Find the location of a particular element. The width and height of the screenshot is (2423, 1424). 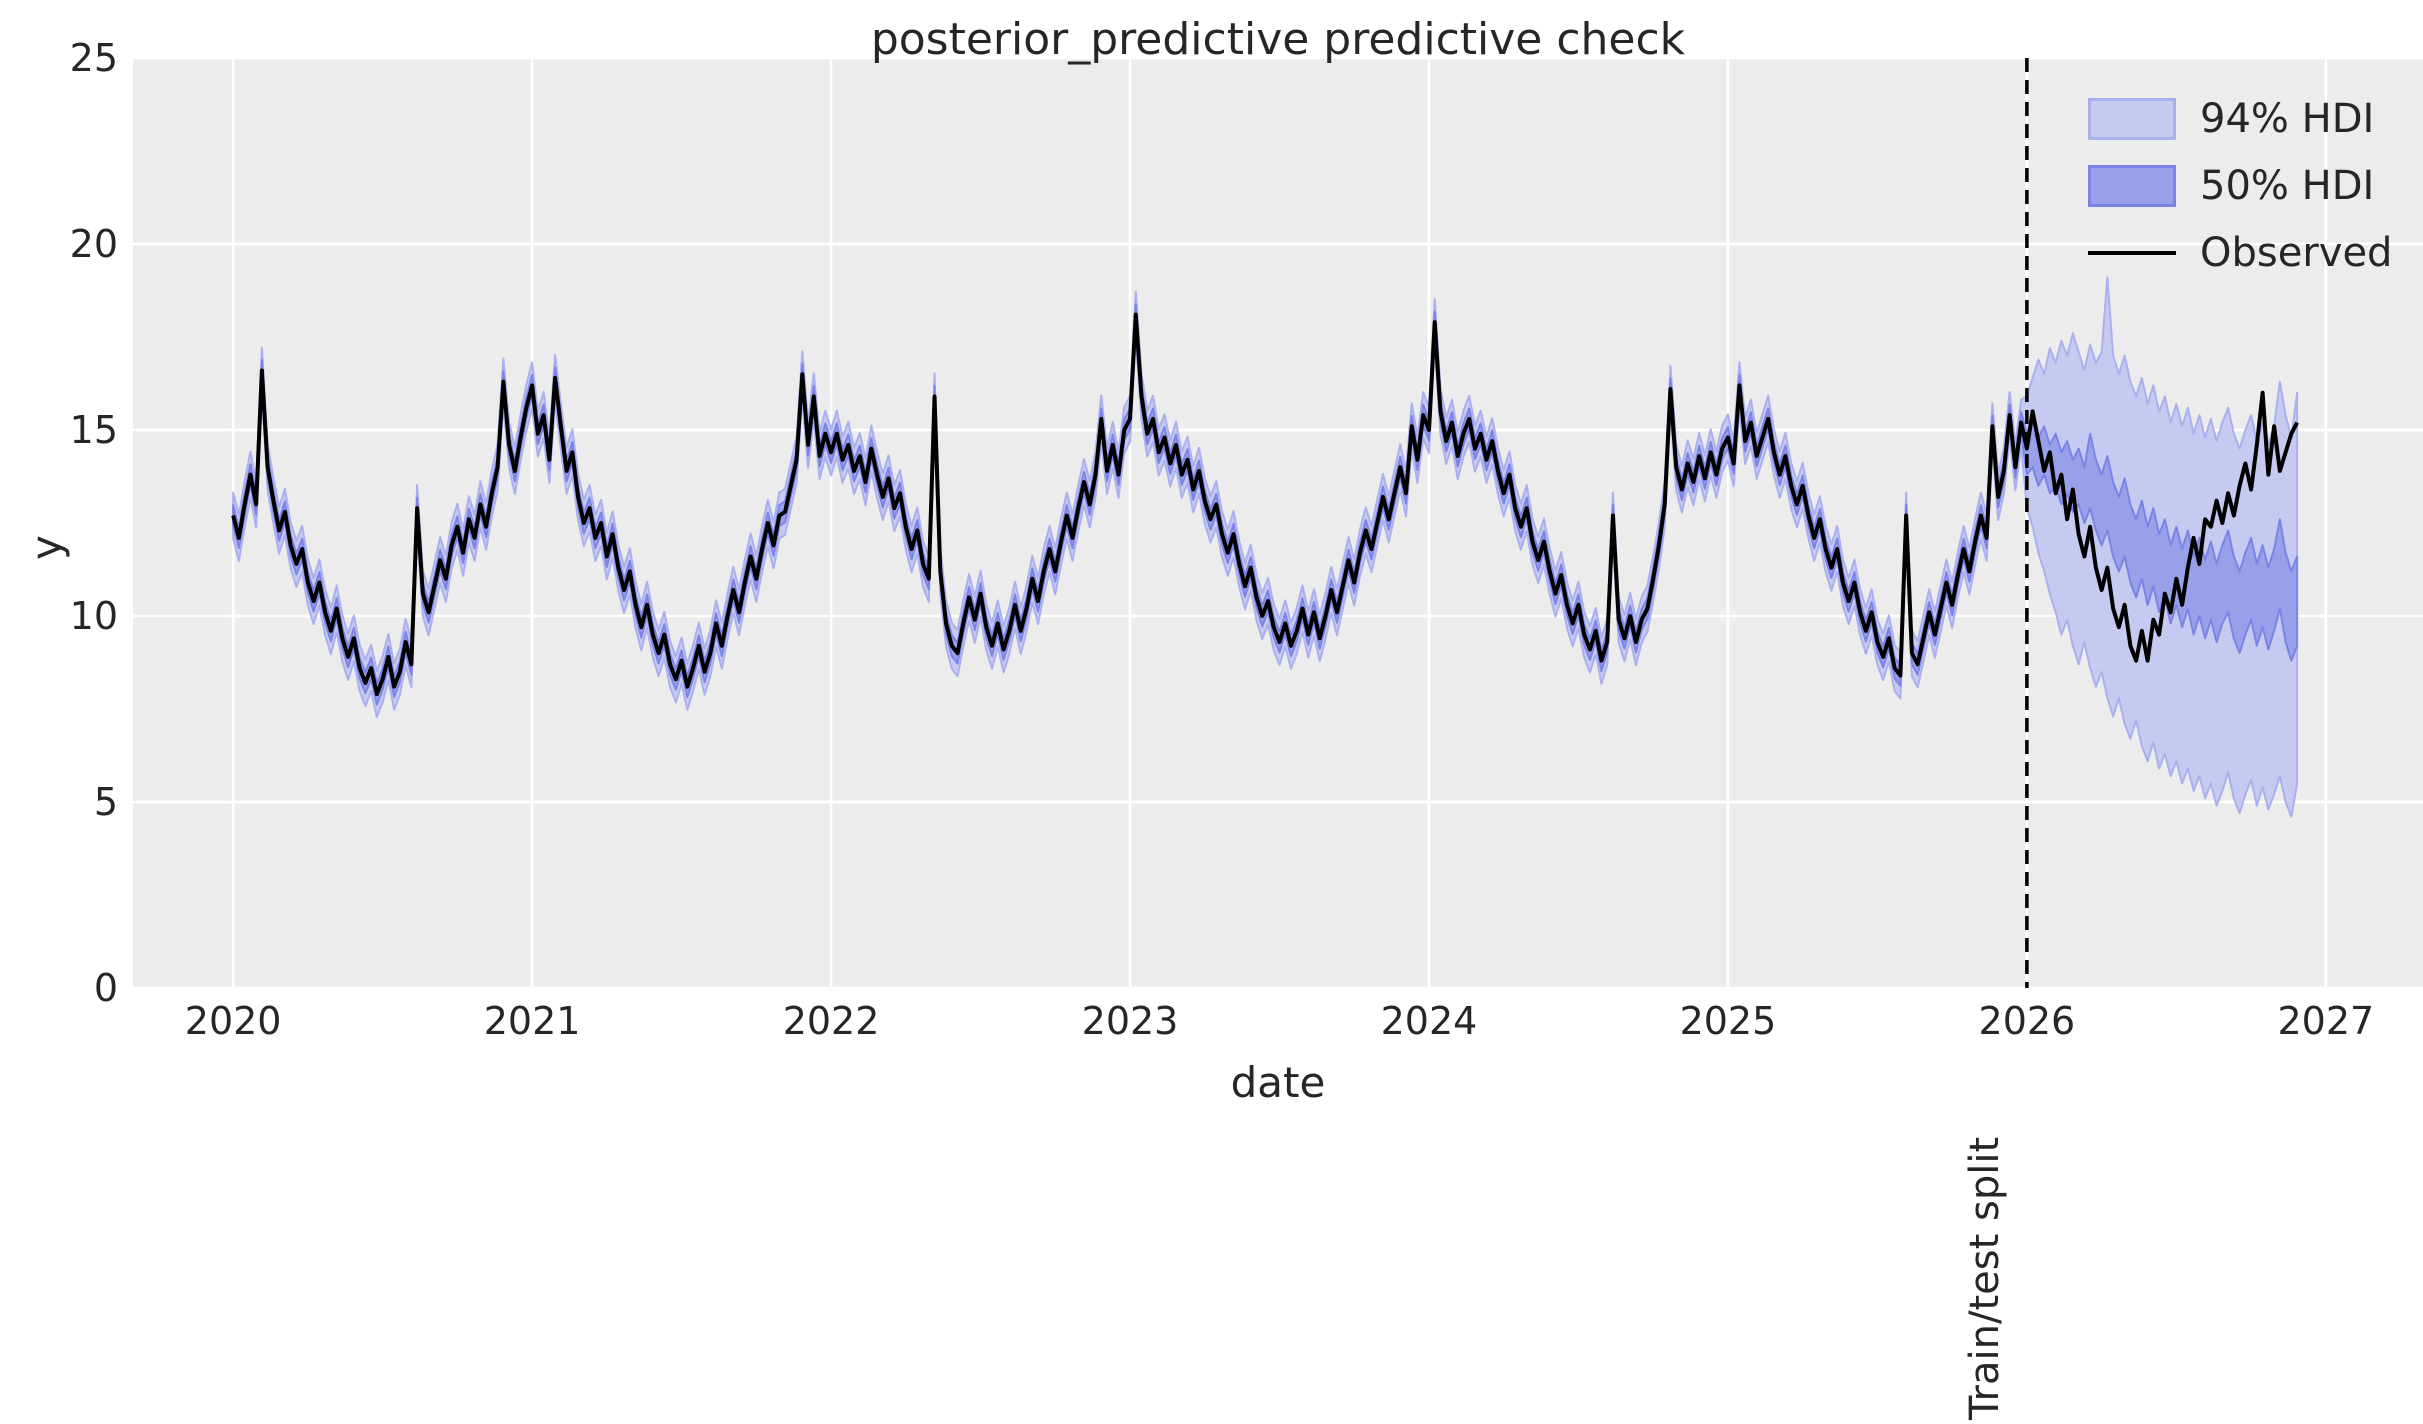

x-tick-label: 2020 is located at coordinates (233, 1021).